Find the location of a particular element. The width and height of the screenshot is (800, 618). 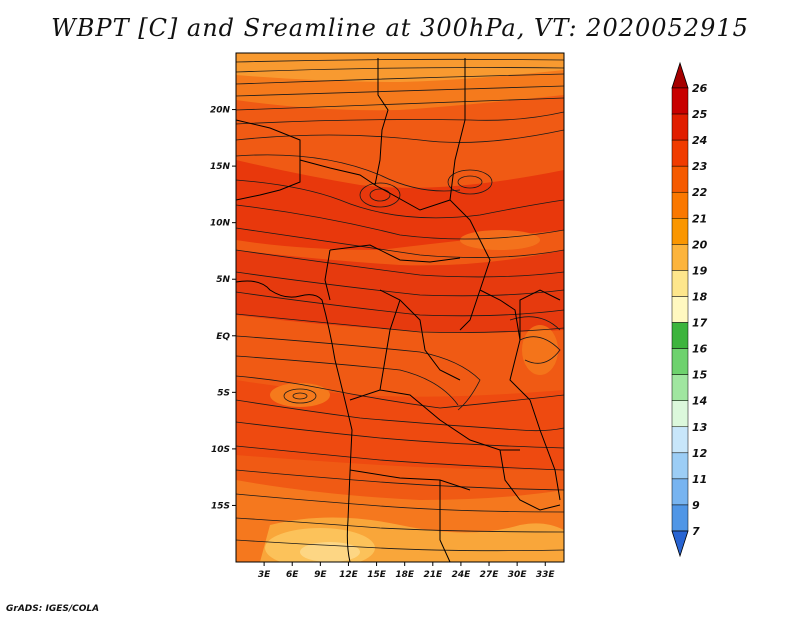

lon-tick-label: 15E is located at coordinates (377, 575).